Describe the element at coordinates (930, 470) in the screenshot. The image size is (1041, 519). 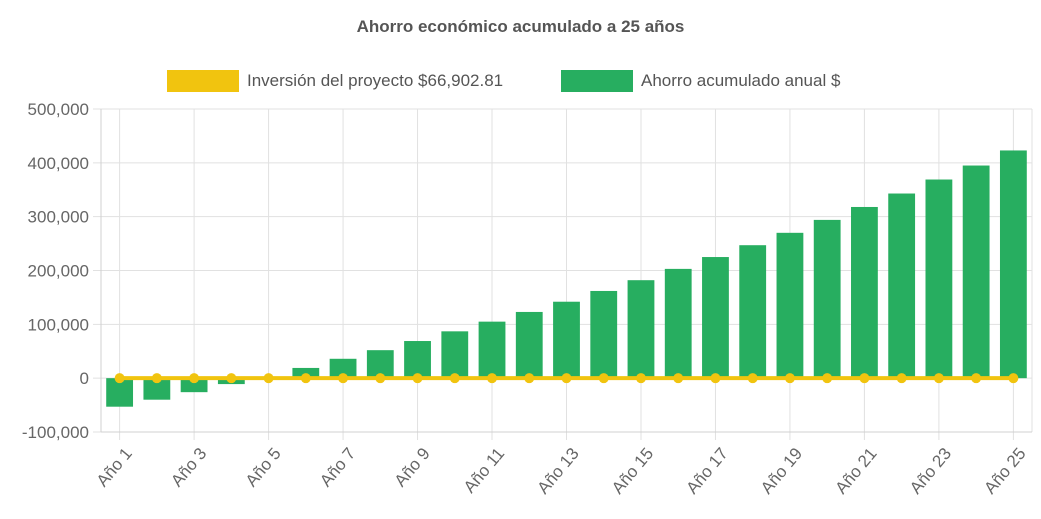
I see `x-tick-label: Año 23` at that location.